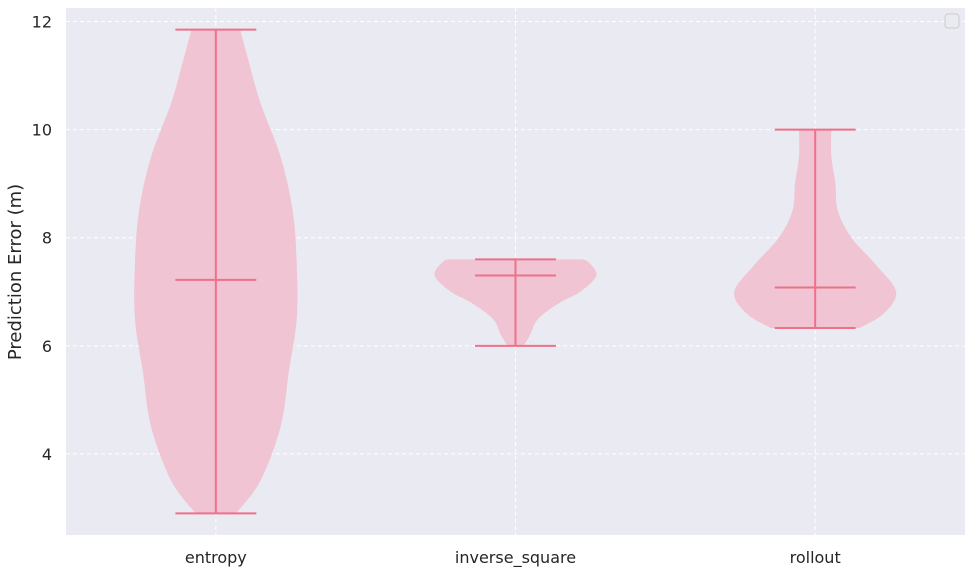  What do you see at coordinates (15, 272) in the screenshot?
I see `y-axis-label: Prediction Error (m)` at bounding box center [15, 272].